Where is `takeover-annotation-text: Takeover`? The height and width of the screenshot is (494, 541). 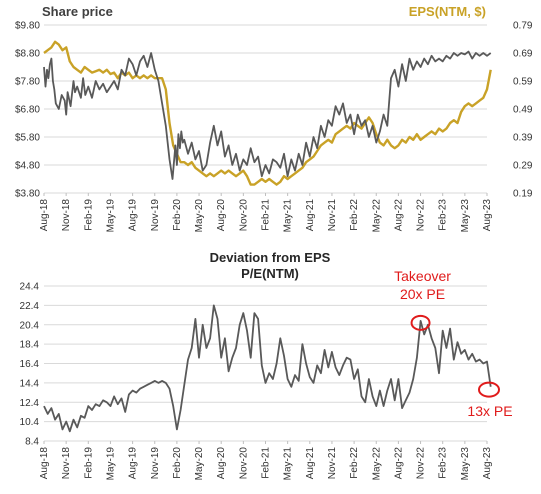
takeover-annotation-text: Takeover is located at coordinates (422, 276).